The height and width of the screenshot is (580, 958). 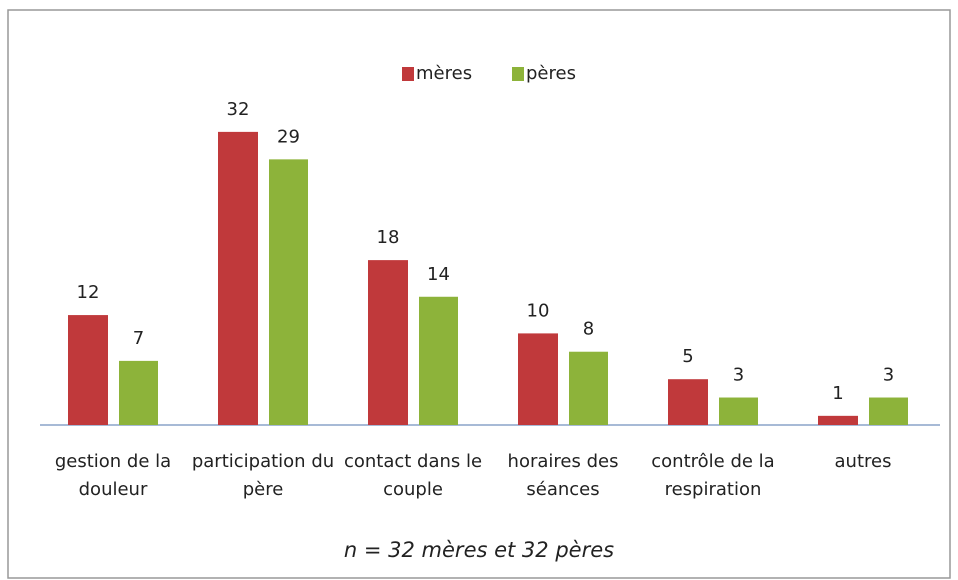 I want to click on x-tick-label: contact dans le couple, so click(x=413, y=475).